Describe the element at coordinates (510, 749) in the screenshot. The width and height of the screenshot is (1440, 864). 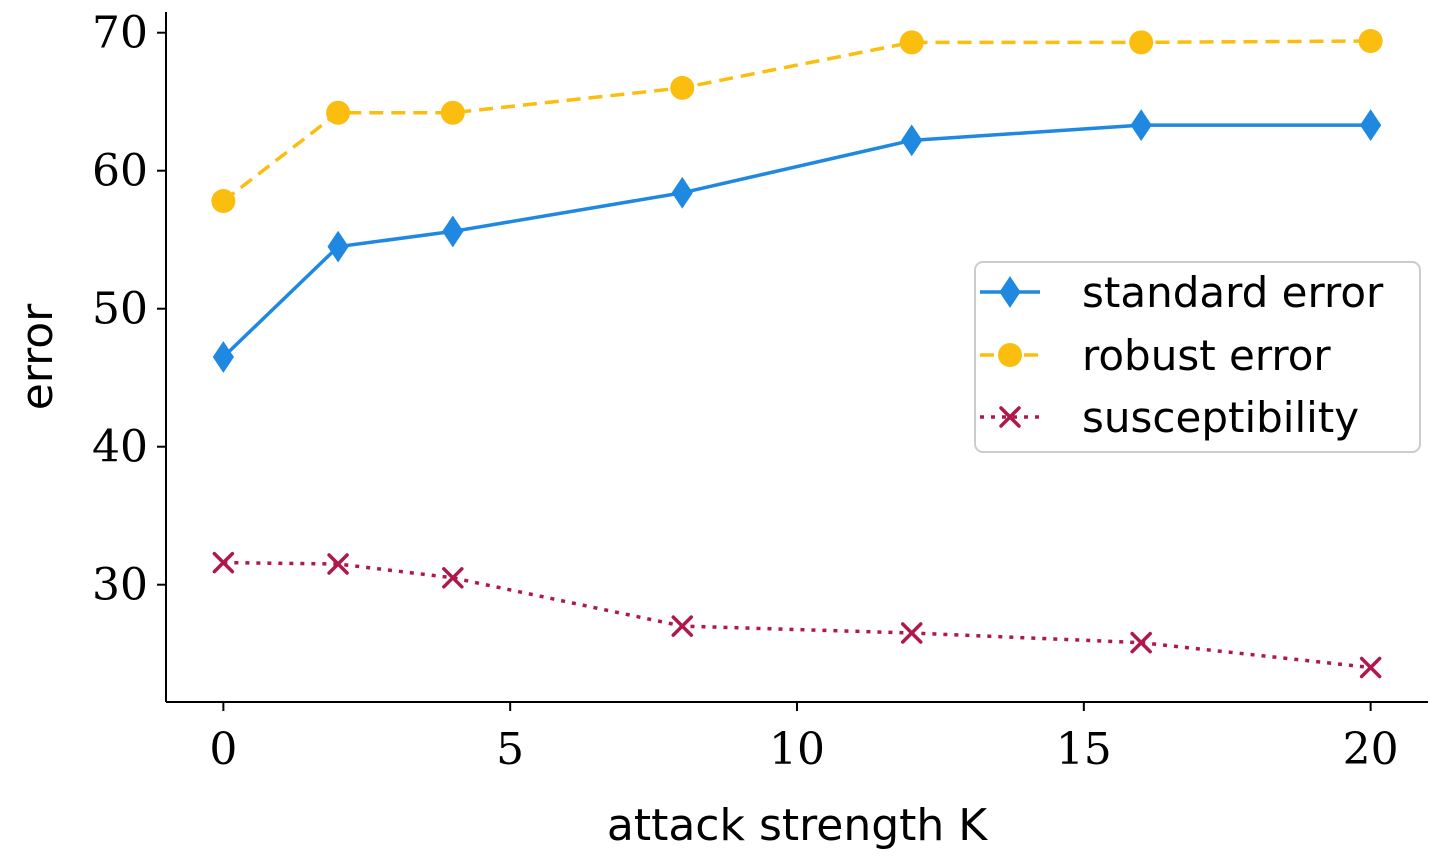
I see `x-tick-label: 5` at that location.